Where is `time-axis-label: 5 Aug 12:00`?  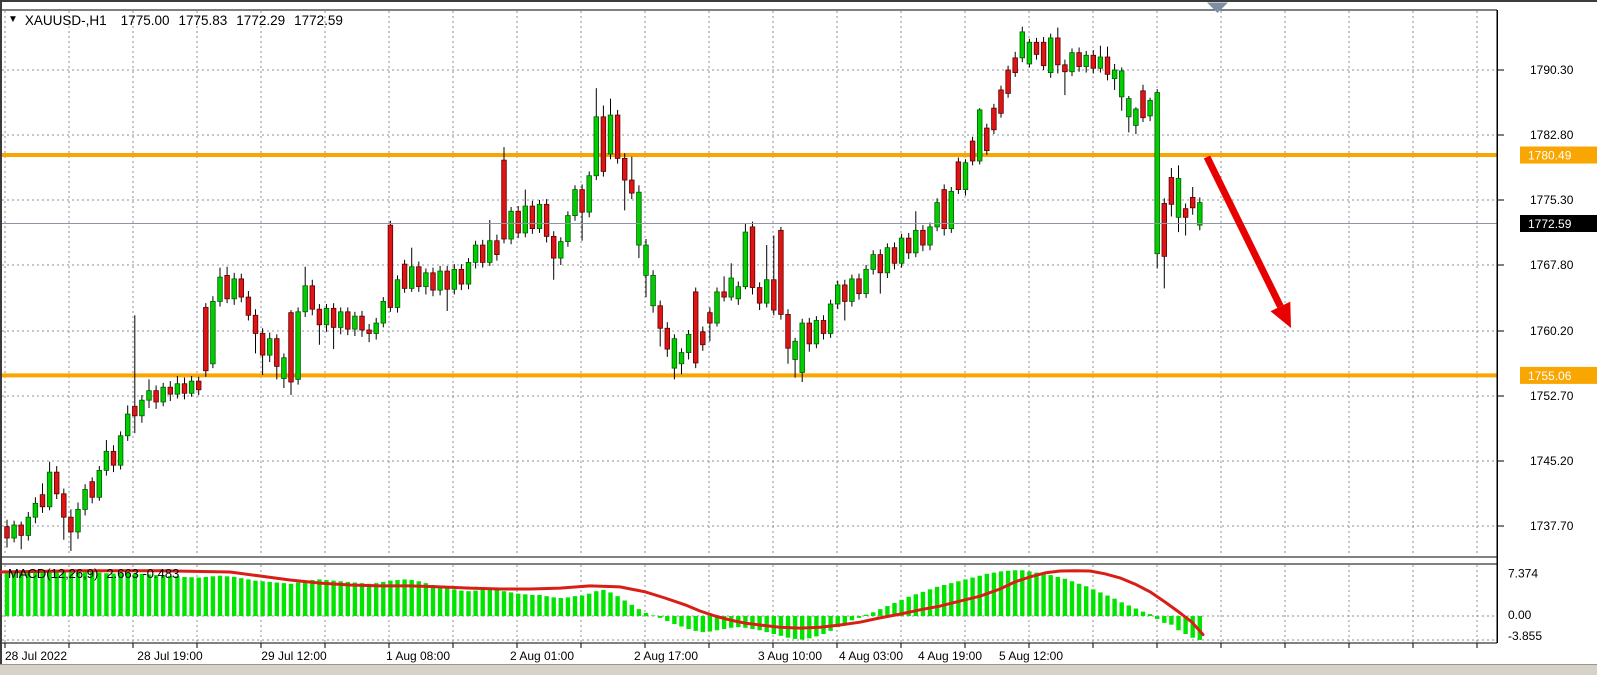
time-axis-label: 5 Aug 12:00 is located at coordinates (1031, 656).